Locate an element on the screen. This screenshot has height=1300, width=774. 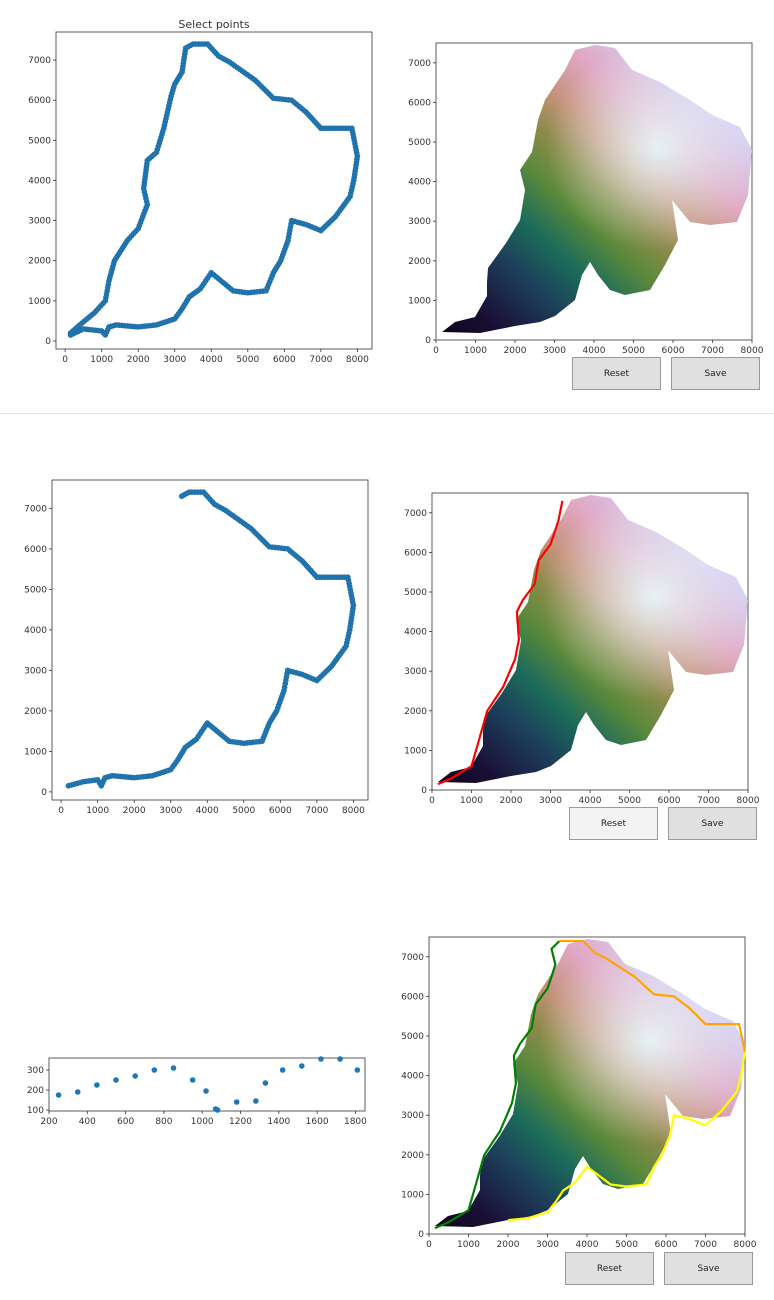
x-tick-label: 800 is located at coordinates (163, 1122).